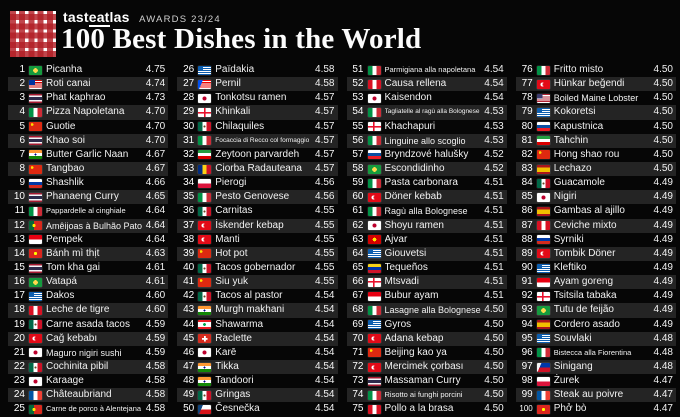  Describe the element at coordinates (494, 126) in the screenshot. I see `rating-value: 4.53` at that location.